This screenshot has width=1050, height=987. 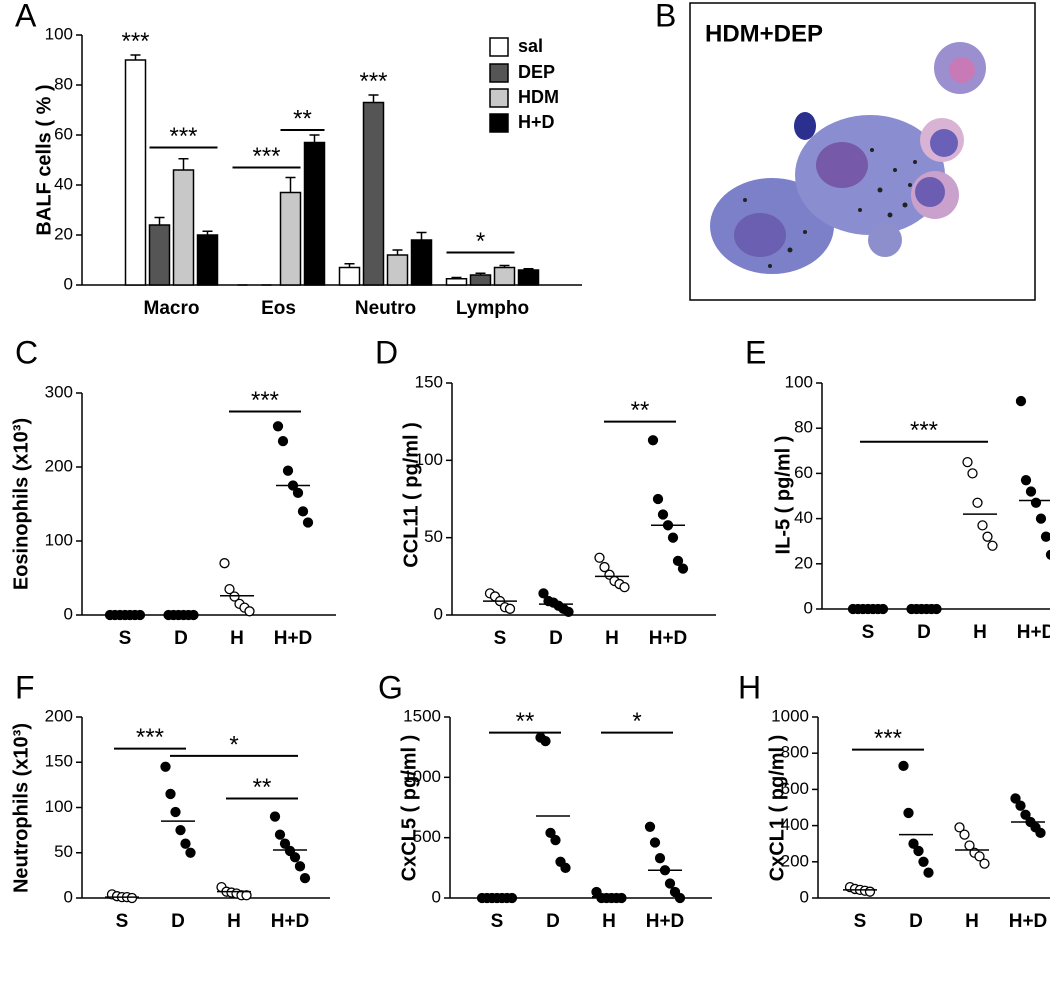 I want to click on y-tick-label: 80, so click(x=803, y=427).